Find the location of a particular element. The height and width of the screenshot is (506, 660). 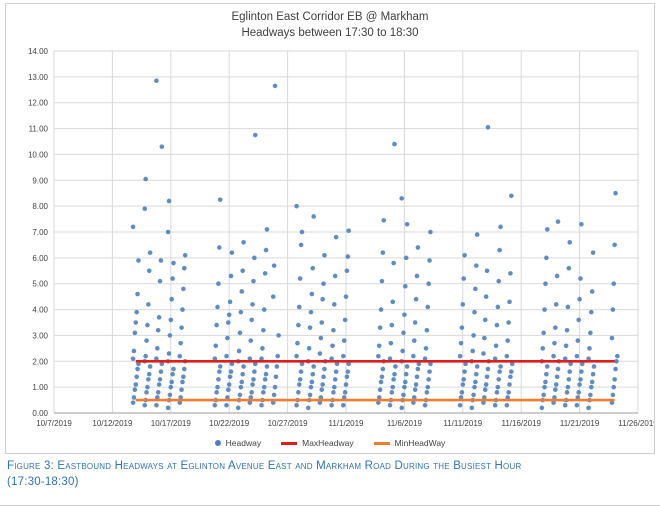

headway-point-swatch is located at coordinates (217, 443).